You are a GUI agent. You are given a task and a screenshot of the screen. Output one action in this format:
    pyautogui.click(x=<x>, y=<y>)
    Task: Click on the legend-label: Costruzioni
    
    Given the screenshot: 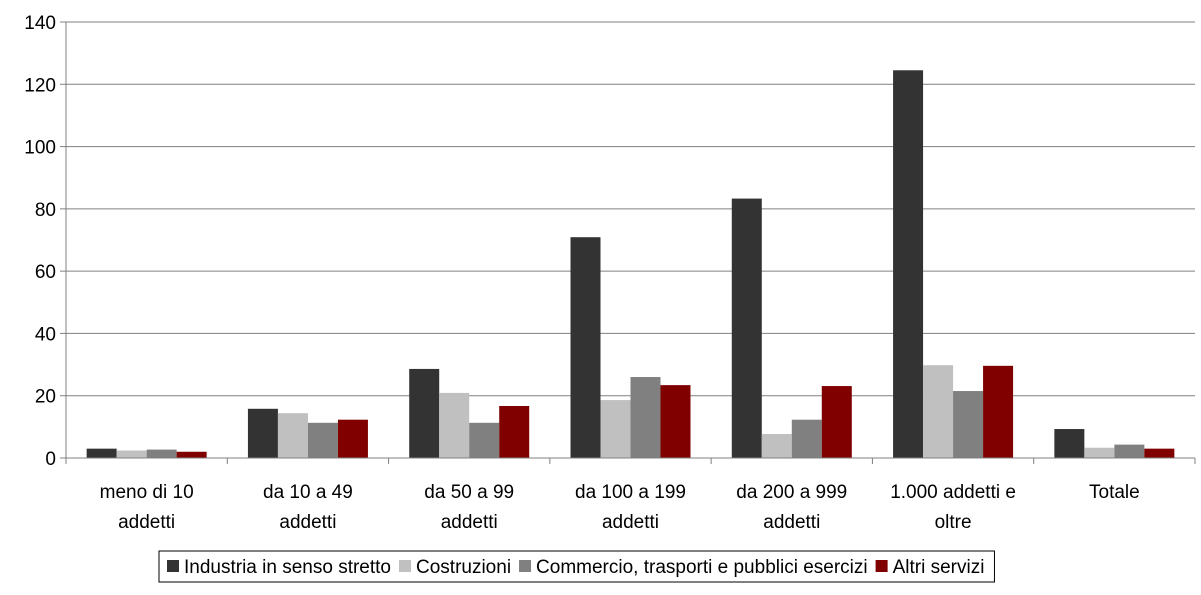 What is the action you would take?
    pyautogui.click(x=463, y=567)
    